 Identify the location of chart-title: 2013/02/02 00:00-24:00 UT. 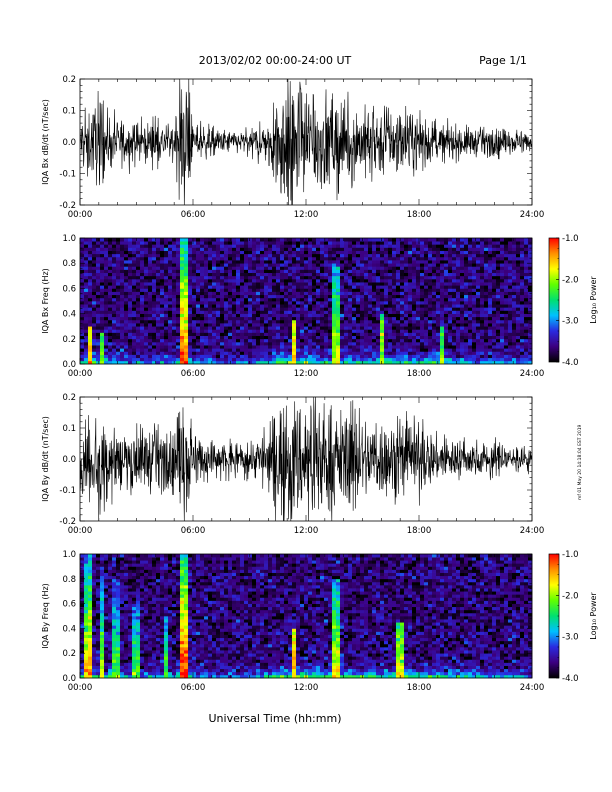
(275, 60).